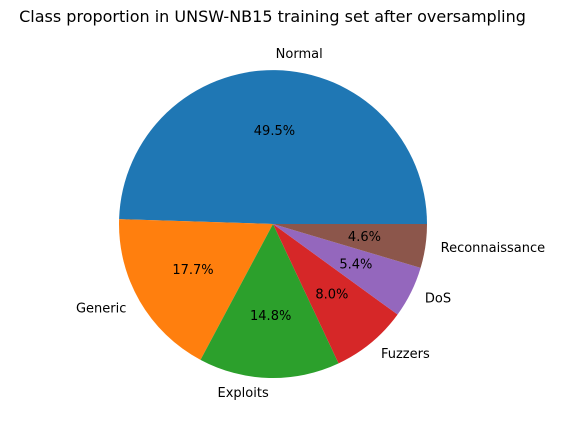  I want to click on pct-label-generic: 17.7%, so click(192, 270).